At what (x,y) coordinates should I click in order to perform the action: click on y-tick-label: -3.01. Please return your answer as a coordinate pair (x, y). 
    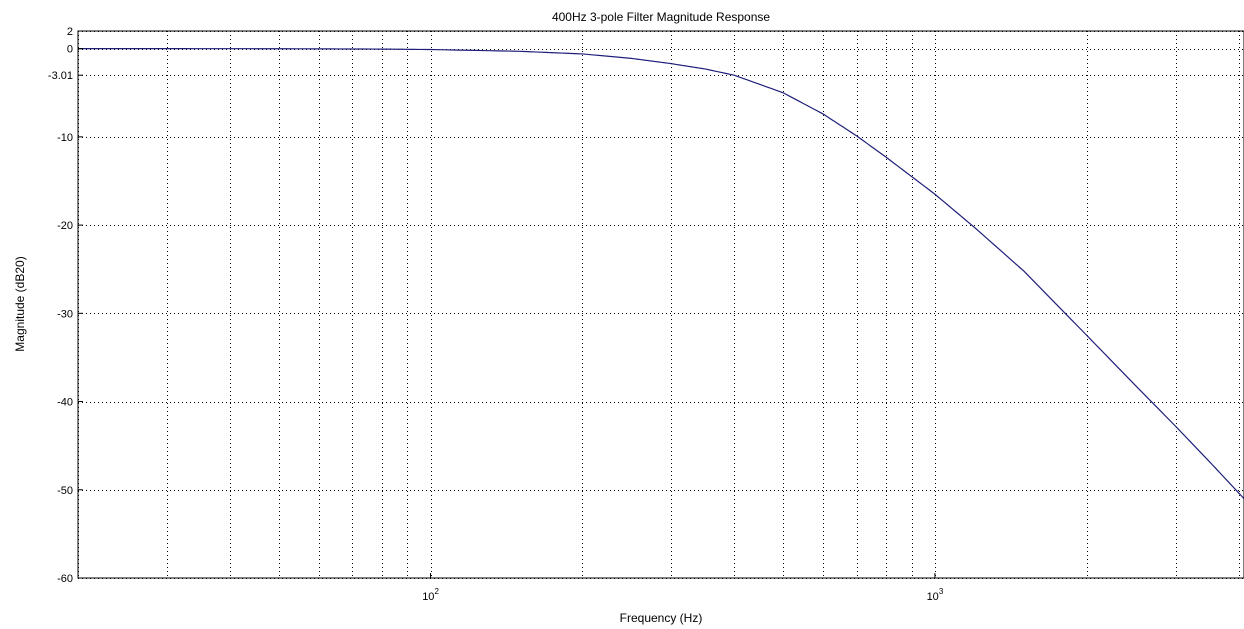
    Looking at the image, I should click on (60, 76).